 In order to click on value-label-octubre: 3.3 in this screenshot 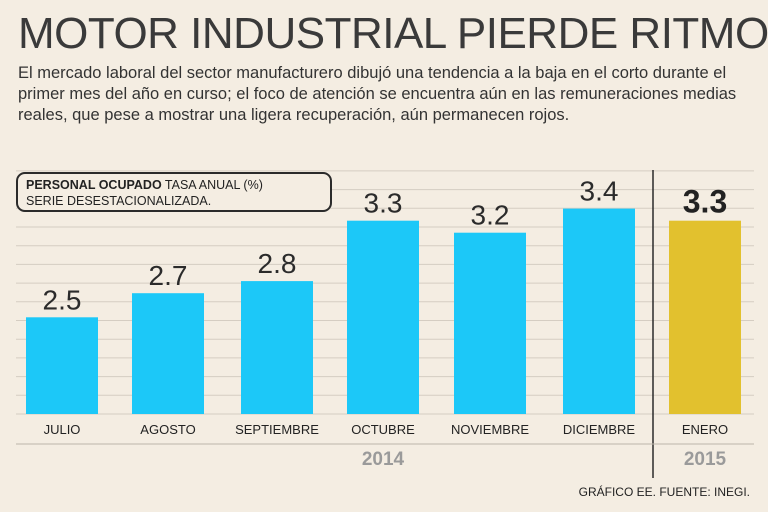, I will do `click(383, 203)`.